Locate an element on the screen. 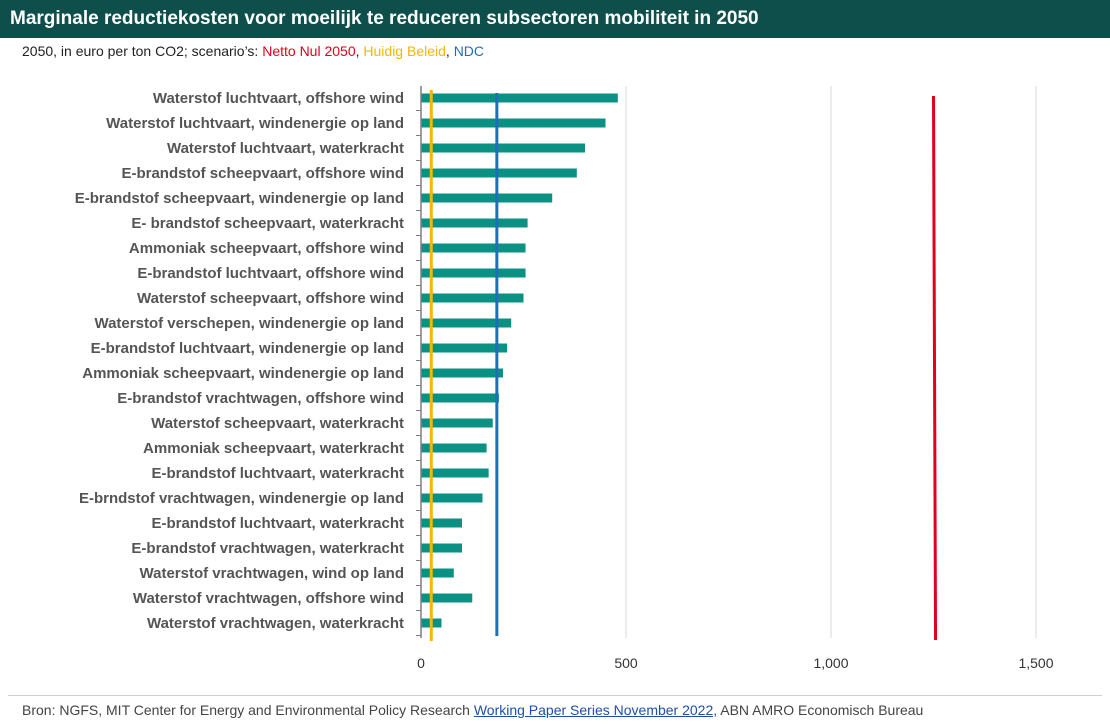 Image resolution: width=1110 pixels, height=725 pixels. x-tick-label: 500 is located at coordinates (626, 663).